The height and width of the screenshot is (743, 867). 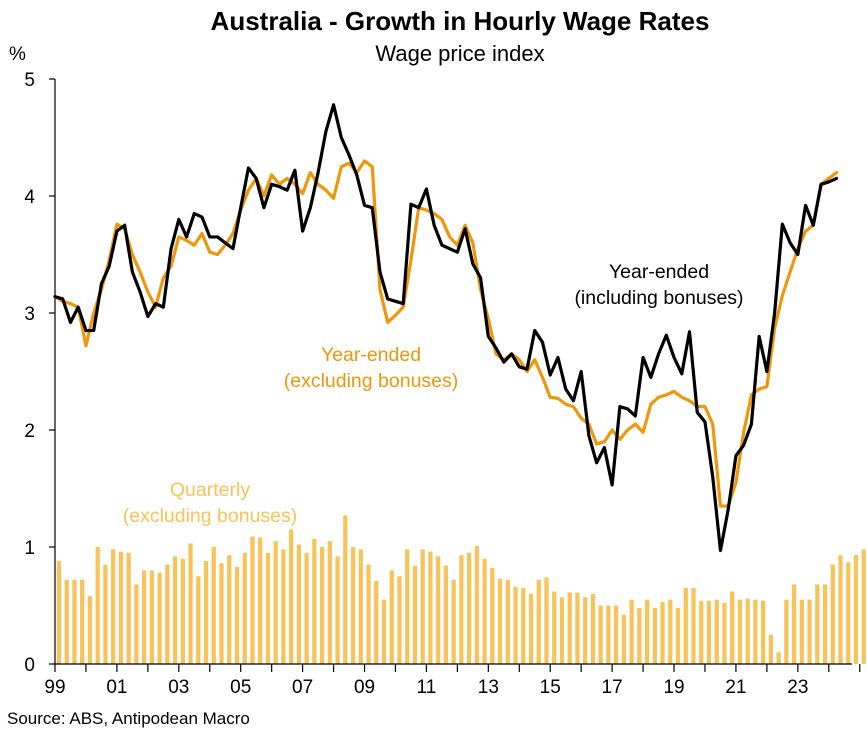 What do you see at coordinates (364, 687) in the screenshot?
I see `x-tick-label: 09` at bounding box center [364, 687].